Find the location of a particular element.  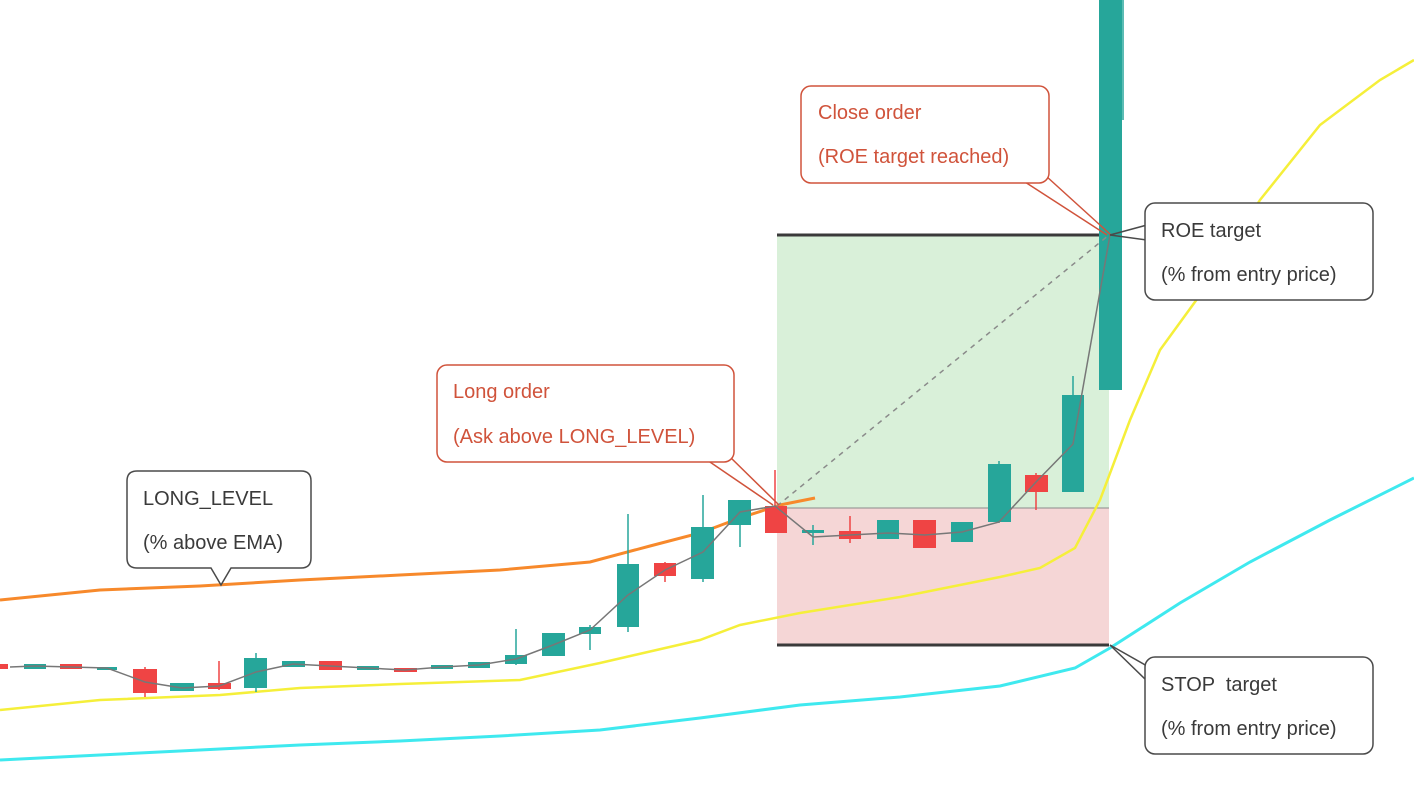

callout-roe-target-line1: ROE target is located at coordinates (1211, 231).